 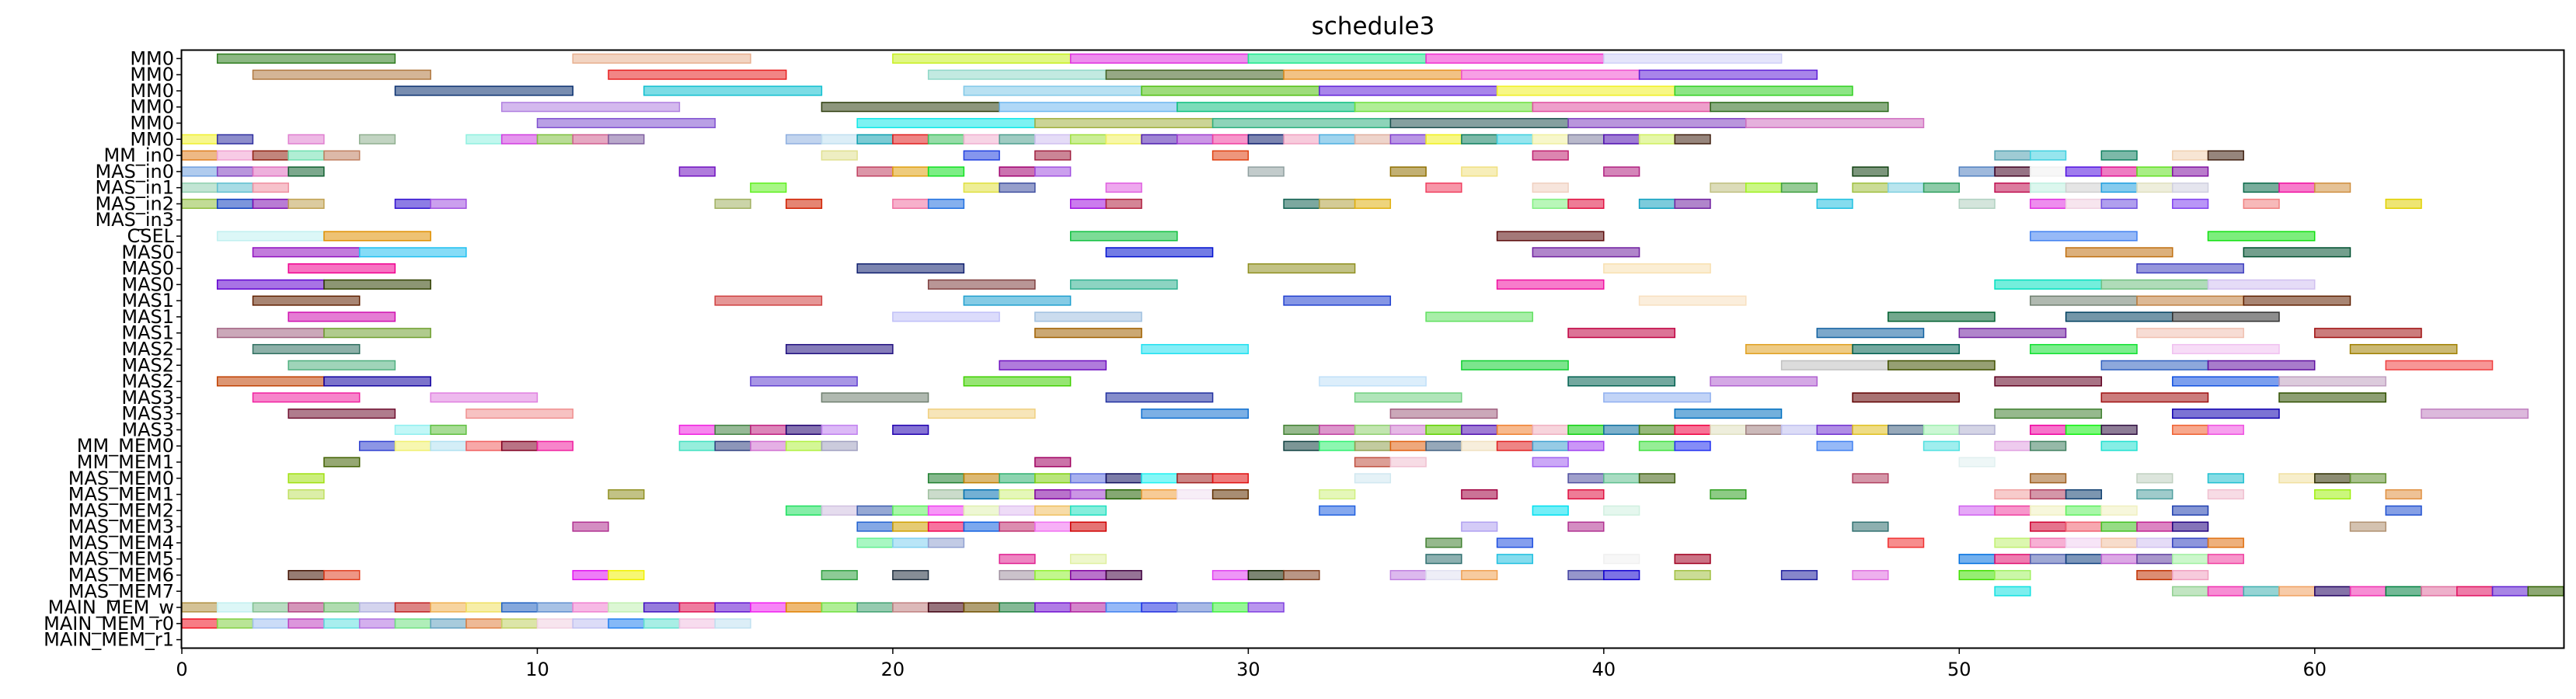 I want to click on row-label: MM_MEM0, so click(x=125, y=446).